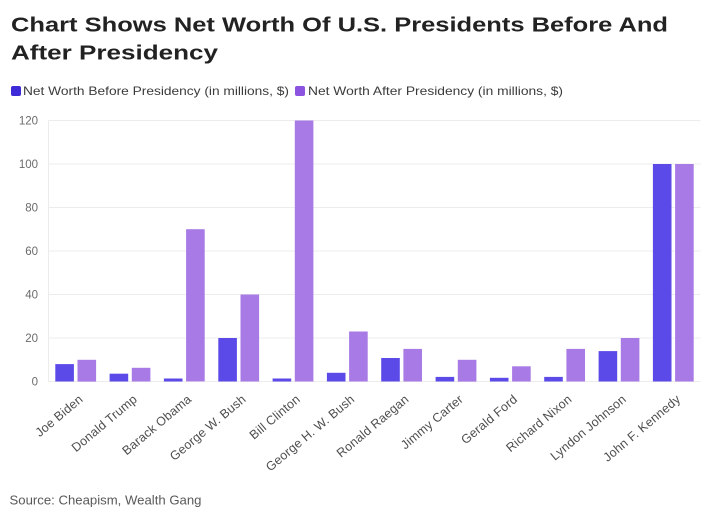  What do you see at coordinates (28, 165) in the screenshot?
I see `svg-text: 100` at bounding box center [28, 165].